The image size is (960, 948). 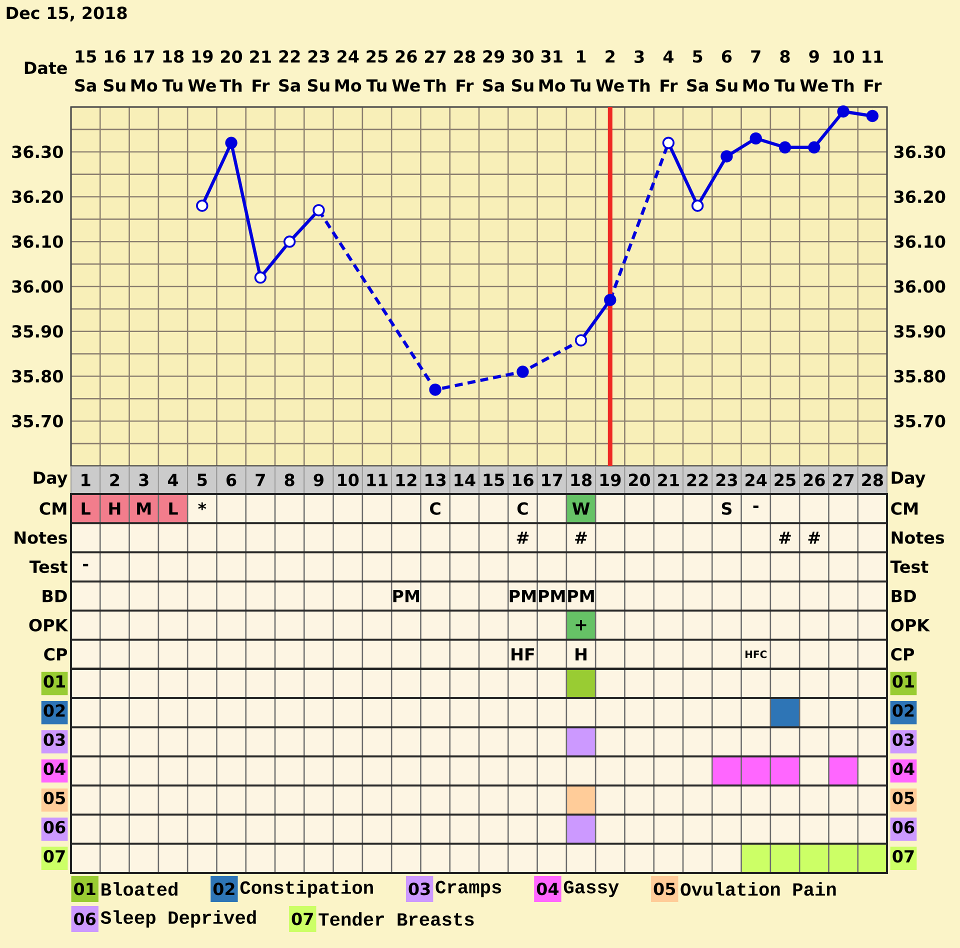 I want to click on x-tick-label: 12, so click(x=406, y=480).